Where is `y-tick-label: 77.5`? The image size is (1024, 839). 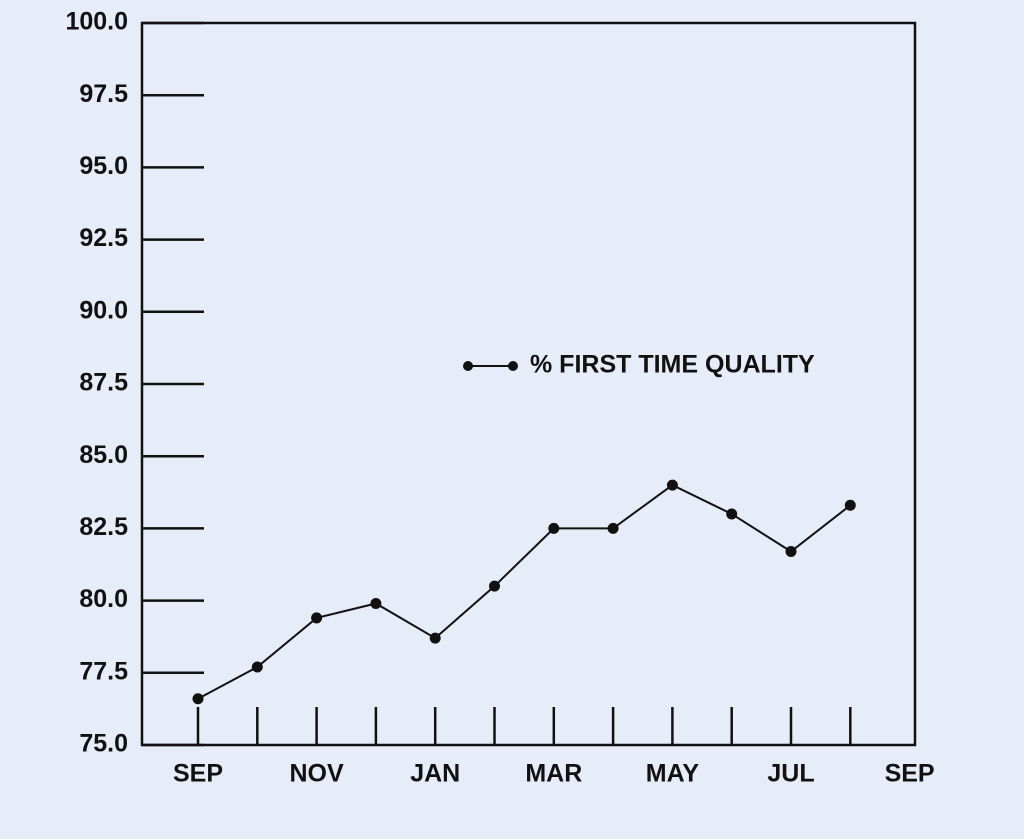 y-tick-label: 77.5 is located at coordinates (103, 671).